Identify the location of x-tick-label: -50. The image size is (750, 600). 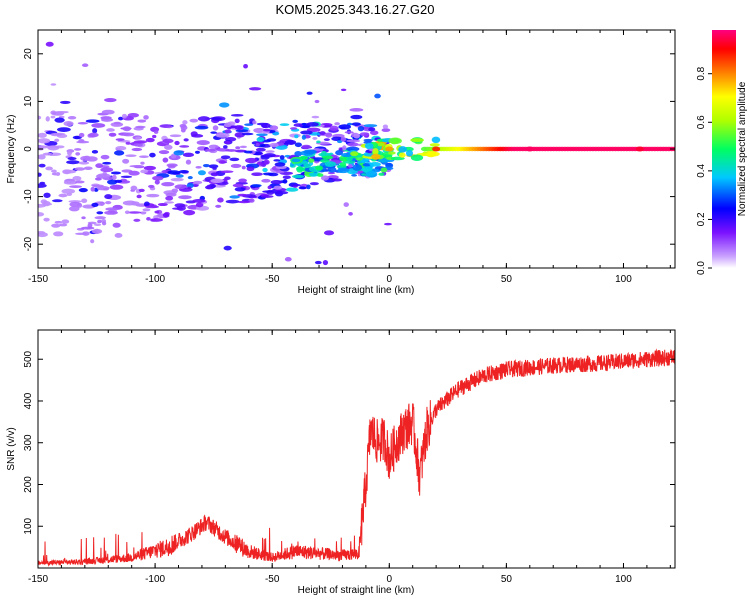
(272, 579).